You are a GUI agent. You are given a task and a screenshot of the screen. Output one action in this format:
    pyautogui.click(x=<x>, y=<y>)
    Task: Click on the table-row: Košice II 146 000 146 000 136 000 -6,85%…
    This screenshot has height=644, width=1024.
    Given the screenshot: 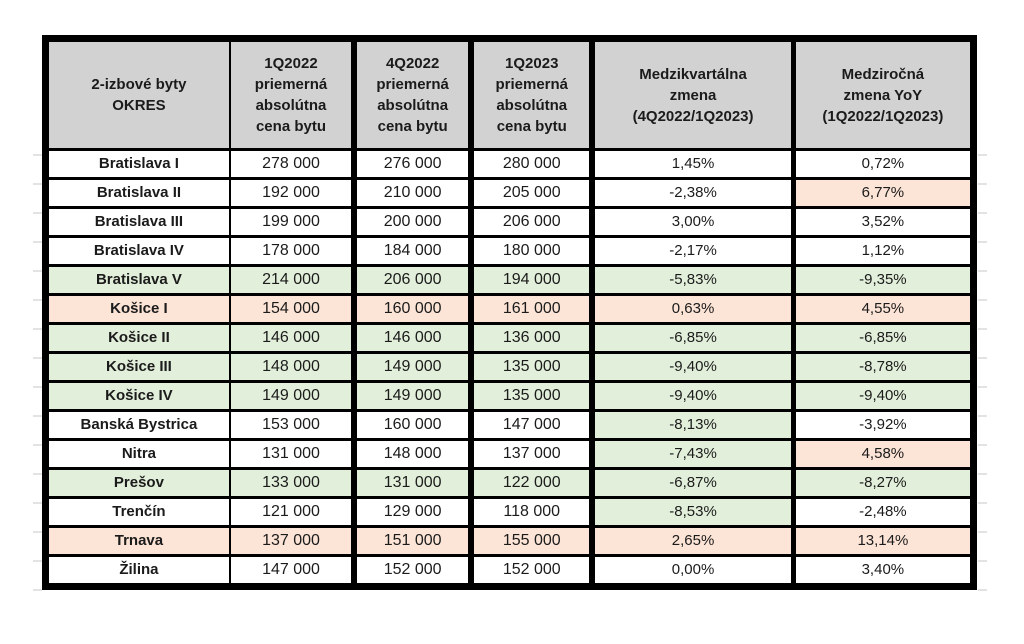 What is the action you would take?
    pyautogui.click(x=509, y=338)
    